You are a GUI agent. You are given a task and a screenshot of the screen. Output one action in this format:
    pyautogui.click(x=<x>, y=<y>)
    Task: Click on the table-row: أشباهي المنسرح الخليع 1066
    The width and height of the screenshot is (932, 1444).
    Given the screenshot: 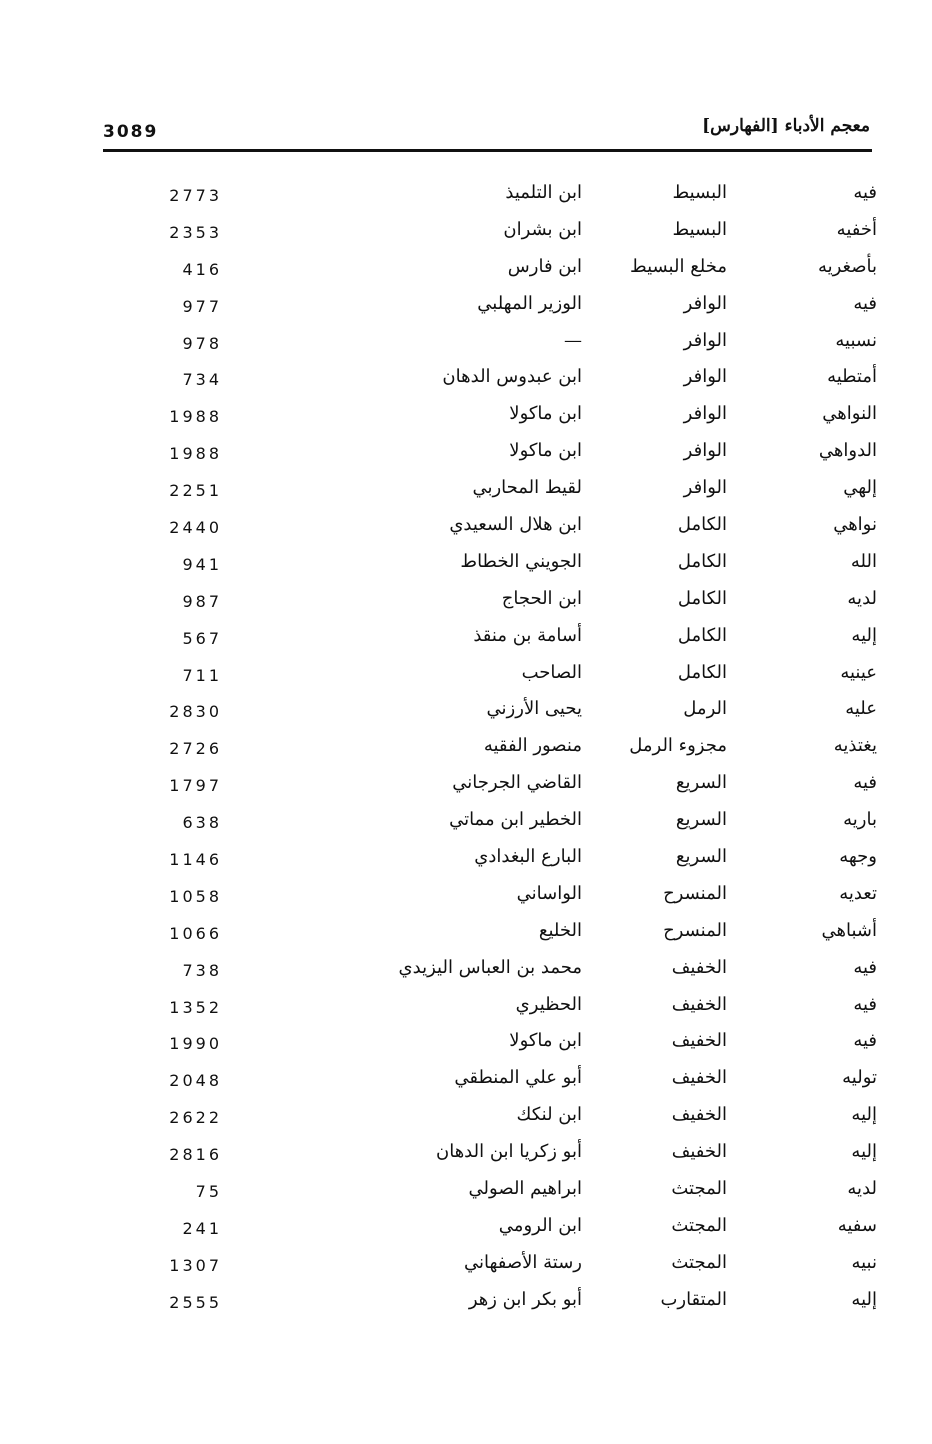 What is the action you would take?
    pyautogui.click(x=466, y=936)
    